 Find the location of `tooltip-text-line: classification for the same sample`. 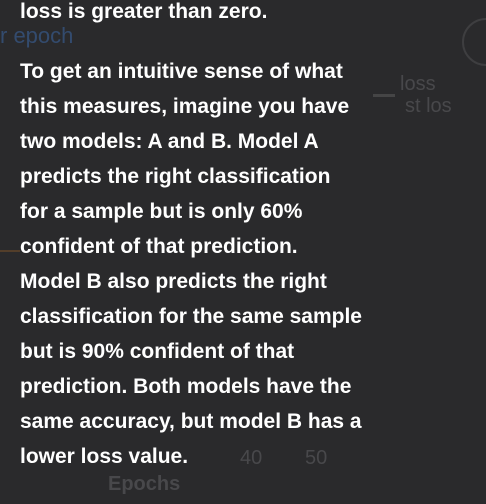

tooltip-text-line: classification for the same sample is located at coordinates (191, 316).